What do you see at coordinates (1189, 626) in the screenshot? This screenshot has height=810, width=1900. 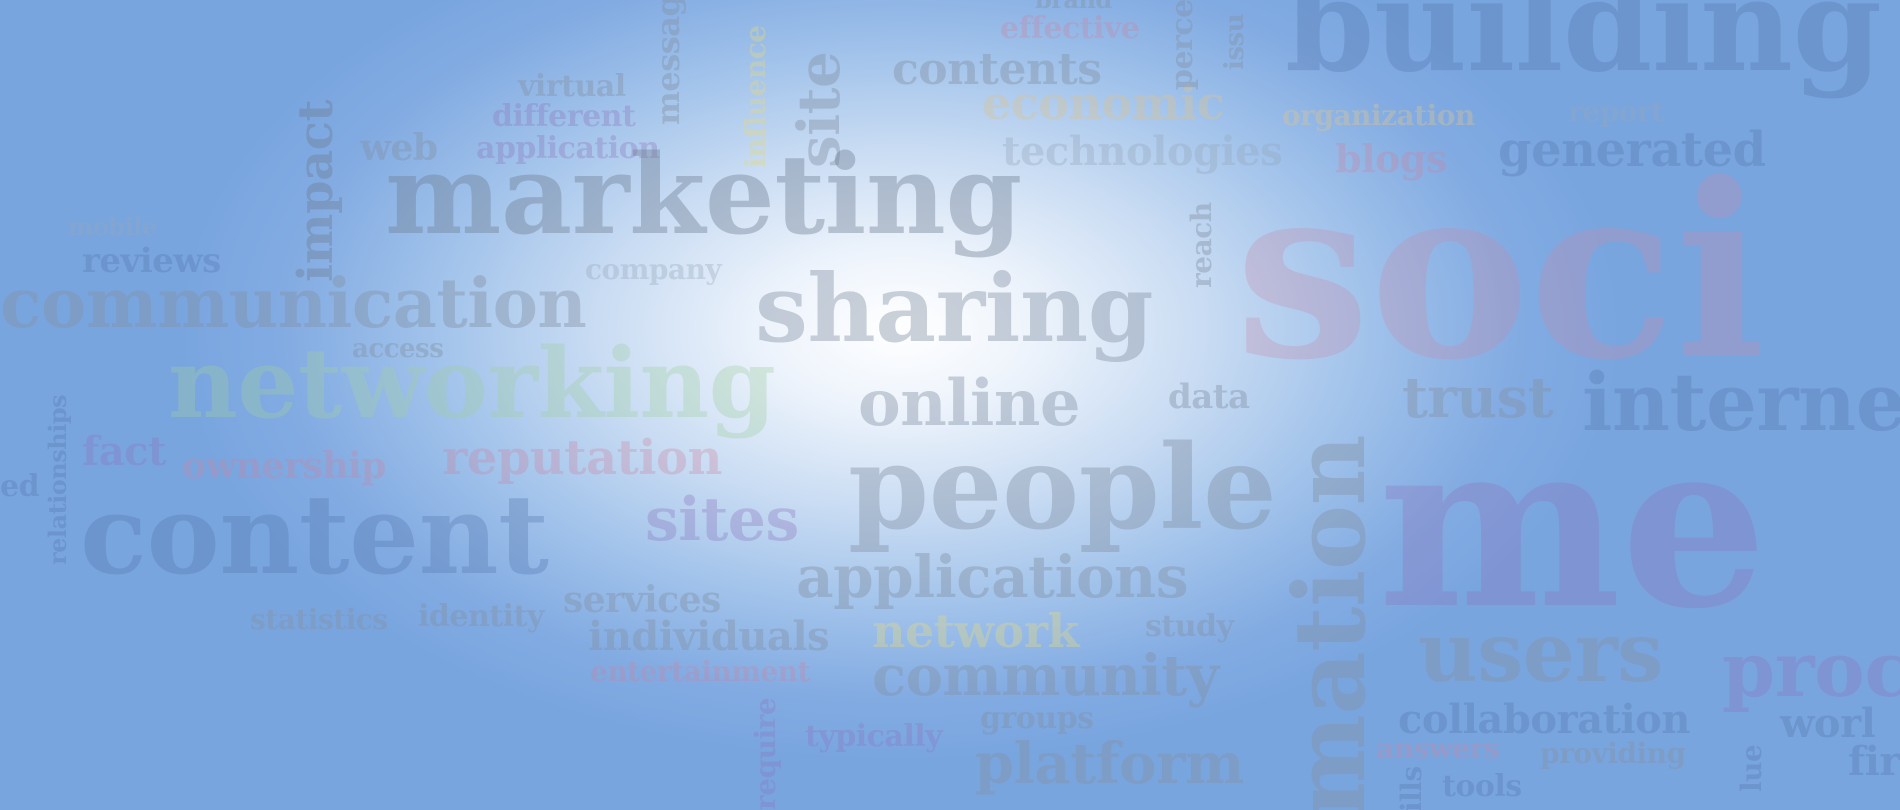 I see `word-study: study` at bounding box center [1189, 626].